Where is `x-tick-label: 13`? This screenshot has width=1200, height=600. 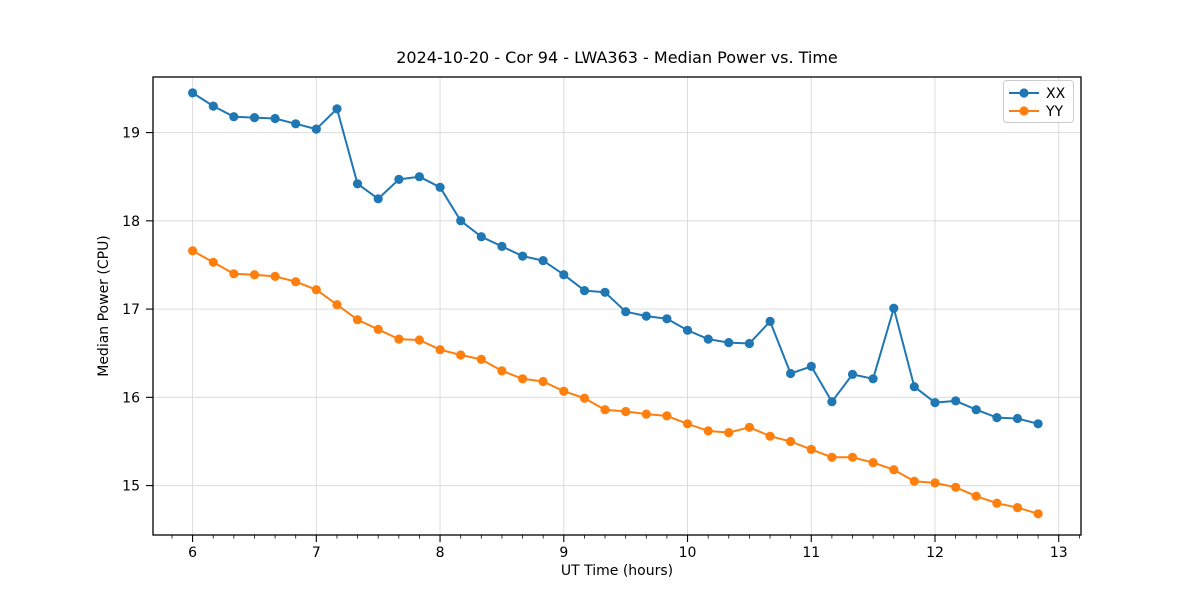
x-tick-label: 13 is located at coordinates (1059, 553).